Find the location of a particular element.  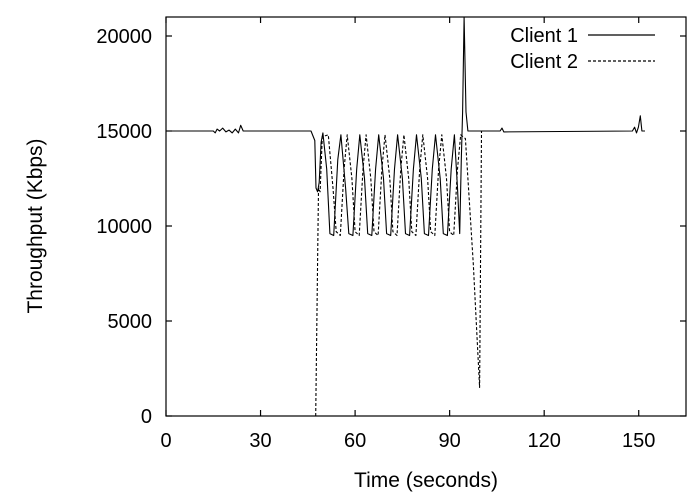

x-tick-label: 120 is located at coordinates (543, 441).